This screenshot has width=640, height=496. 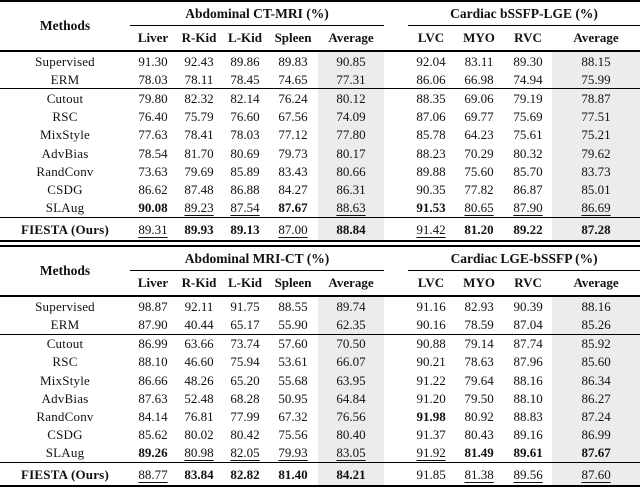 I want to click on method-name: SLAug, so click(x=65, y=453).